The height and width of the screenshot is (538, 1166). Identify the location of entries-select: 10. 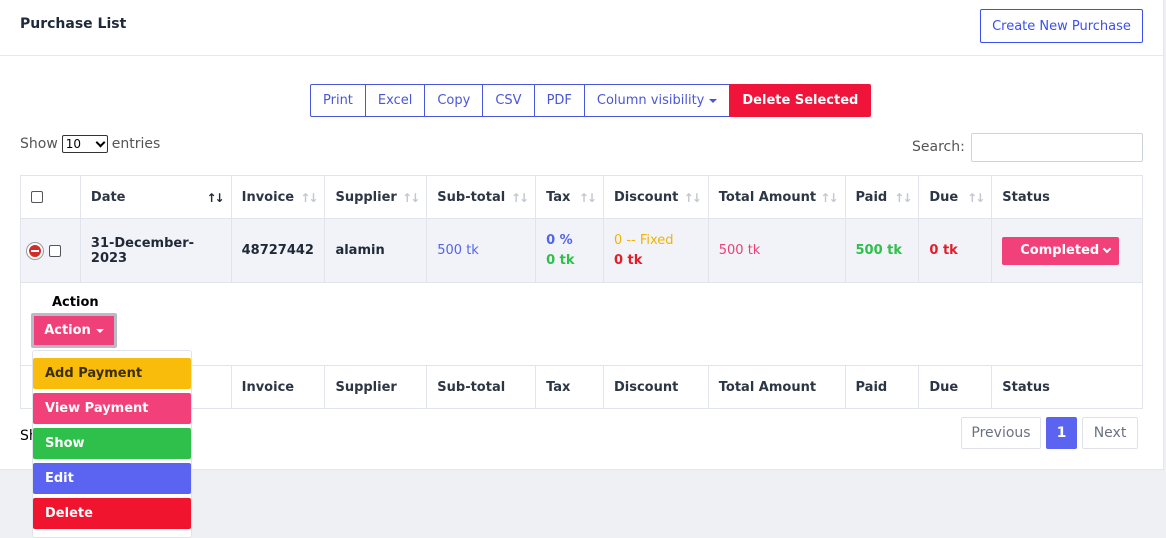
(84, 144).